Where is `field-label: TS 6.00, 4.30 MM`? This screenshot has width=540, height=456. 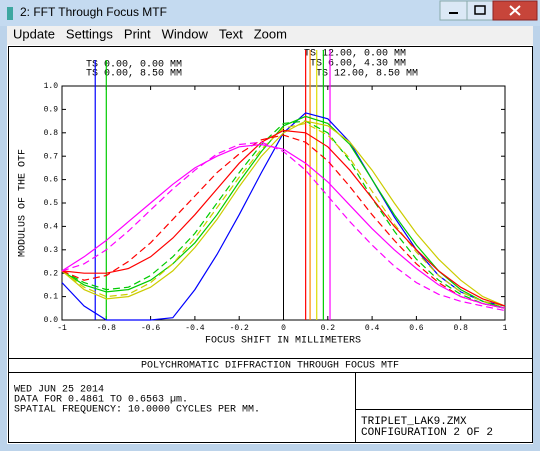
field-label: TS 6.00, 4.30 MM is located at coordinates (358, 64).